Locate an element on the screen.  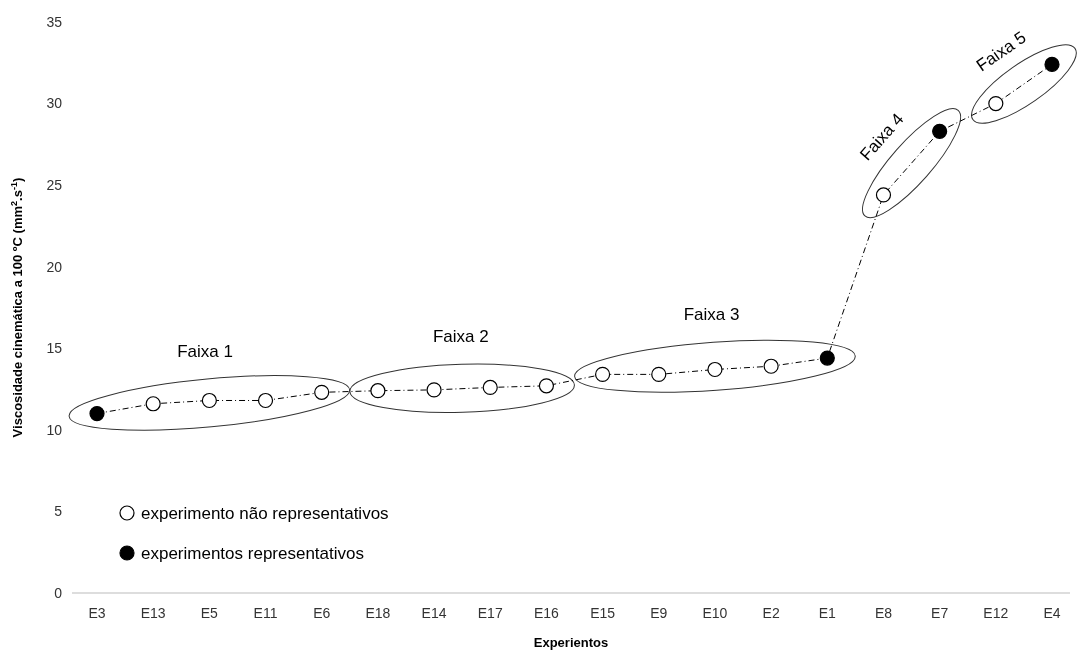
y-tick-label: 10 is located at coordinates (54, 429).